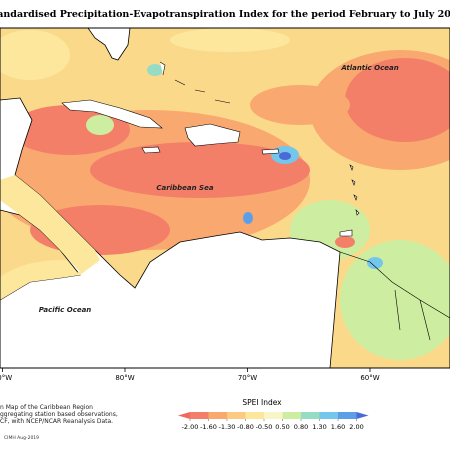  What do you see at coordinates (227, 427) in the screenshot?
I see `colorbar-label: -1.30` at bounding box center [227, 427].